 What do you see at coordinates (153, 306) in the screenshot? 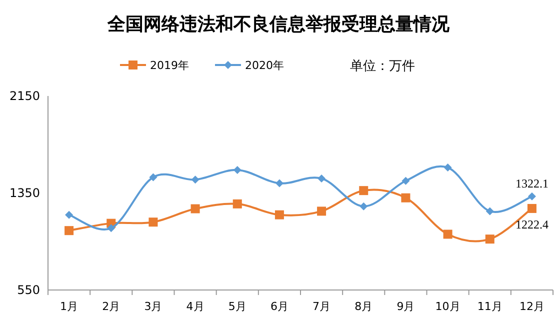
I see `xtick: 3月` at bounding box center [153, 306].